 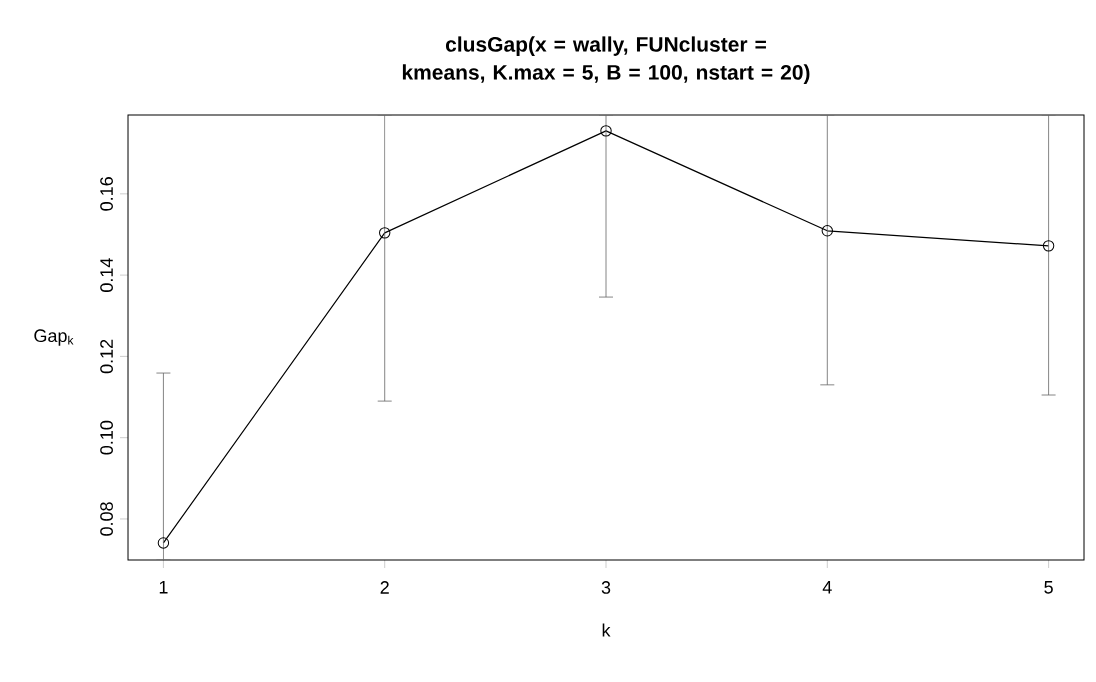 What do you see at coordinates (106, 356) in the screenshot?
I see `y-tick-label: 0.12` at bounding box center [106, 356].